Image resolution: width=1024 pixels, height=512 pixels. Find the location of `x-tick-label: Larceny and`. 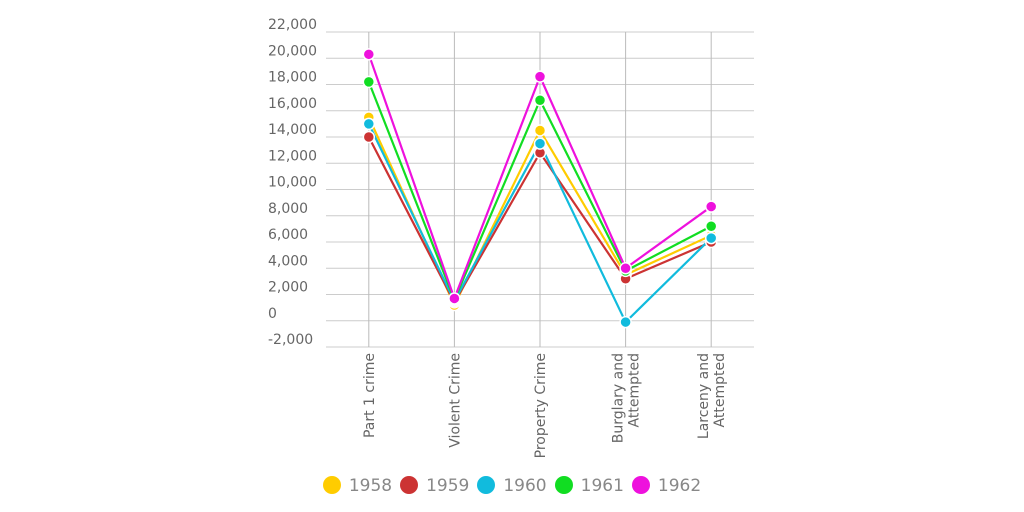

x-tick-label: Larceny and is located at coordinates (704, 396).